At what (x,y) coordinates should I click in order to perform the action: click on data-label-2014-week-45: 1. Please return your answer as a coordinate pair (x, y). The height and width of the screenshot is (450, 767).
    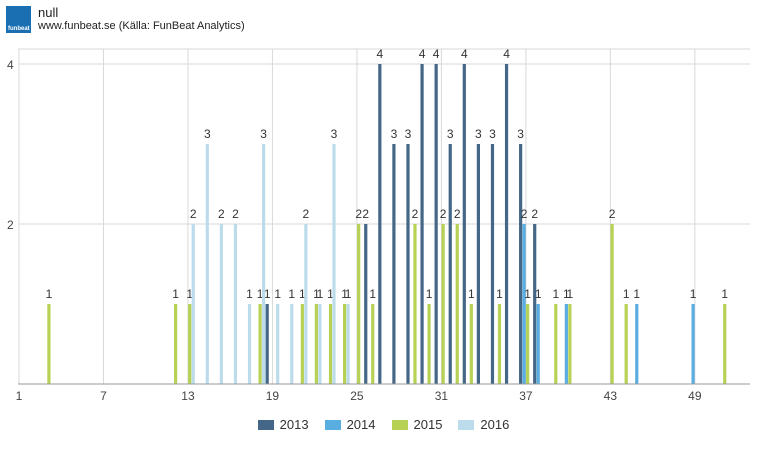
    Looking at the image, I should click on (636, 294).